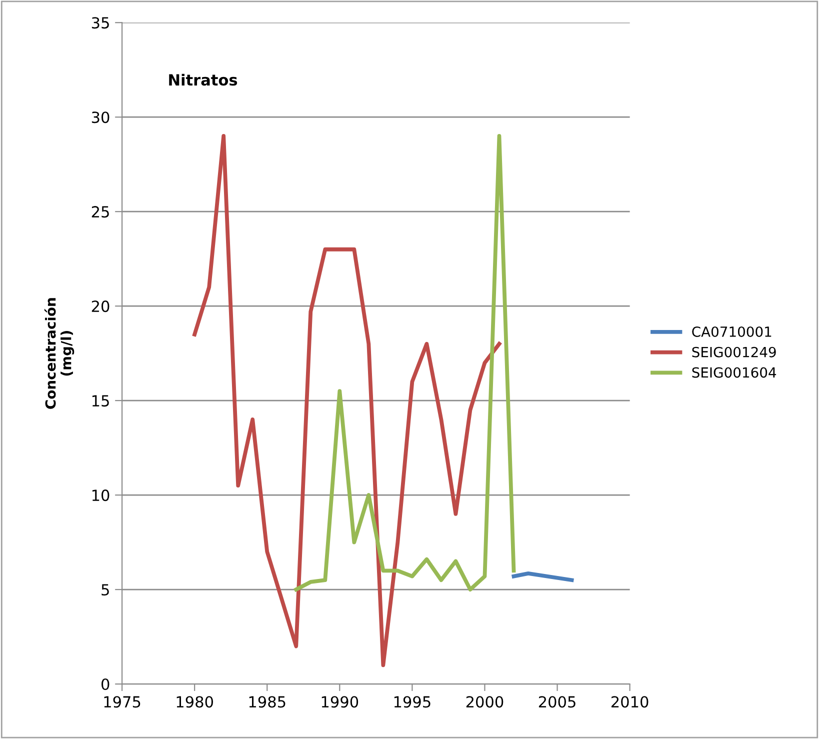 The height and width of the screenshot is (739, 819). Describe the element at coordinates (122, 702) in the screenshot. I see `x-tick-label: 1975` at that location.